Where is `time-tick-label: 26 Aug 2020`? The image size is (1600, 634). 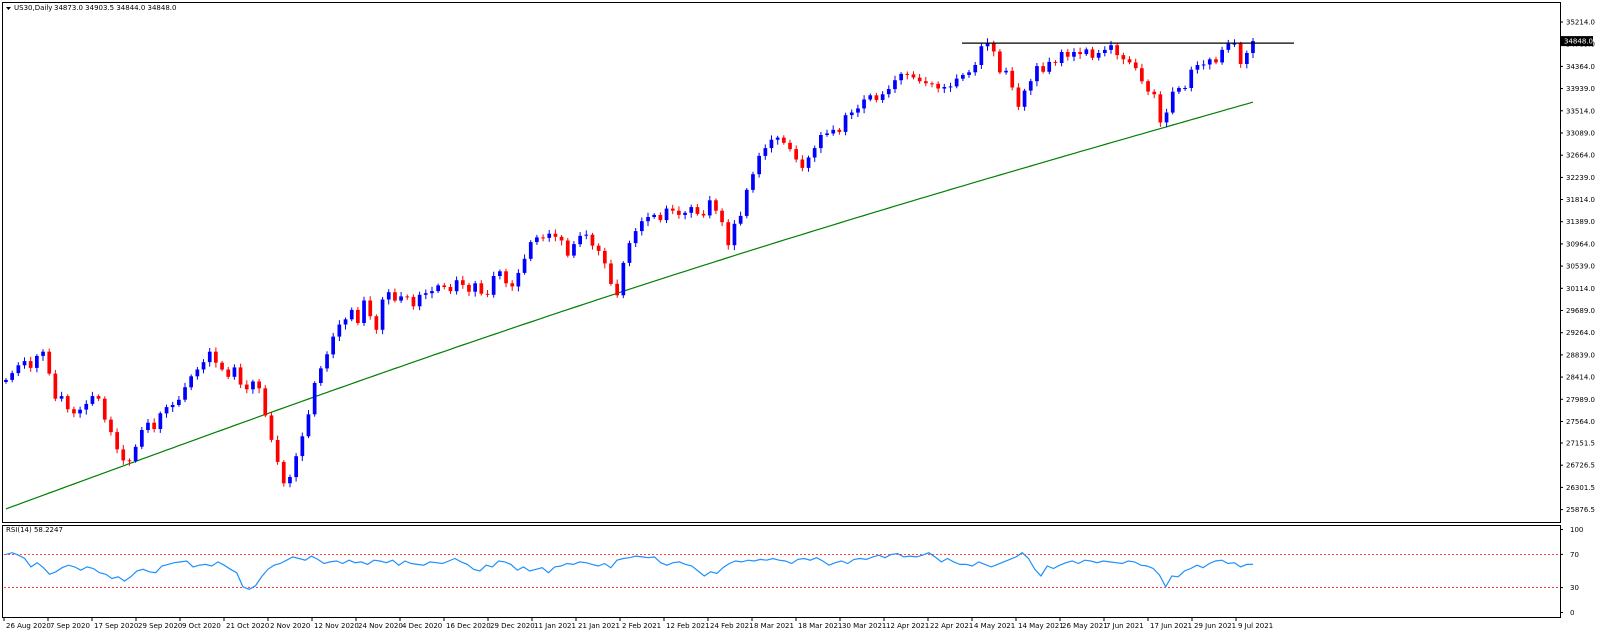 time-tick-label: 26 Aug 2020 is located at coordinates (28, 626).